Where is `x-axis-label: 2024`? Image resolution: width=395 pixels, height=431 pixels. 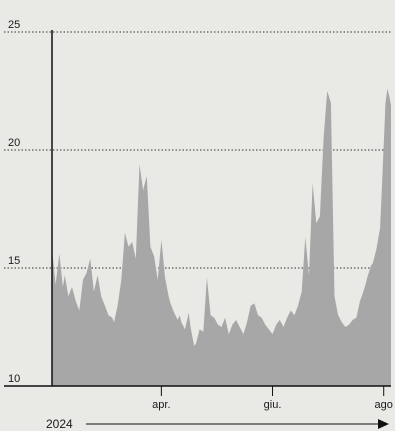
x-axis-label: 2024 is located at coordinates (59, 424).